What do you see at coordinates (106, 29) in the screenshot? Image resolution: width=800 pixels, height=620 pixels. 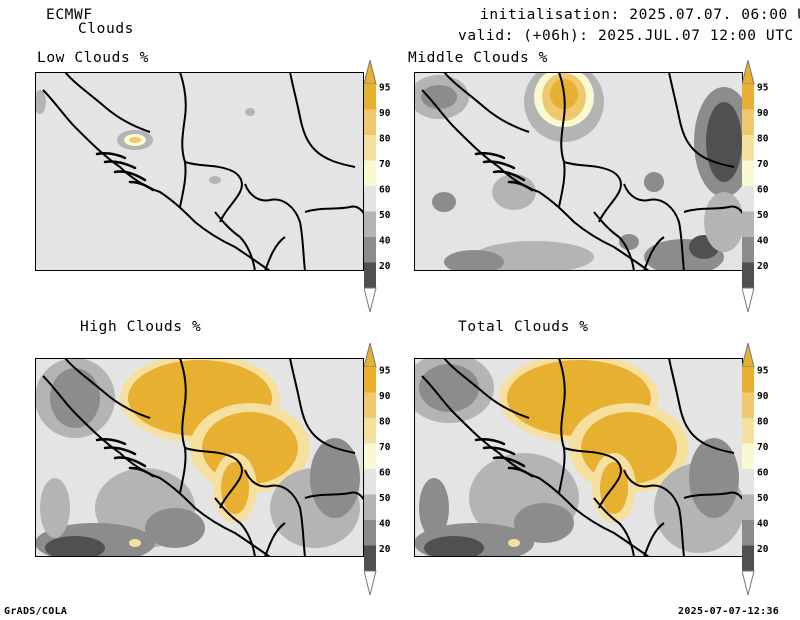 I see `product-name: Clouds` at bounding box center [106, 29].